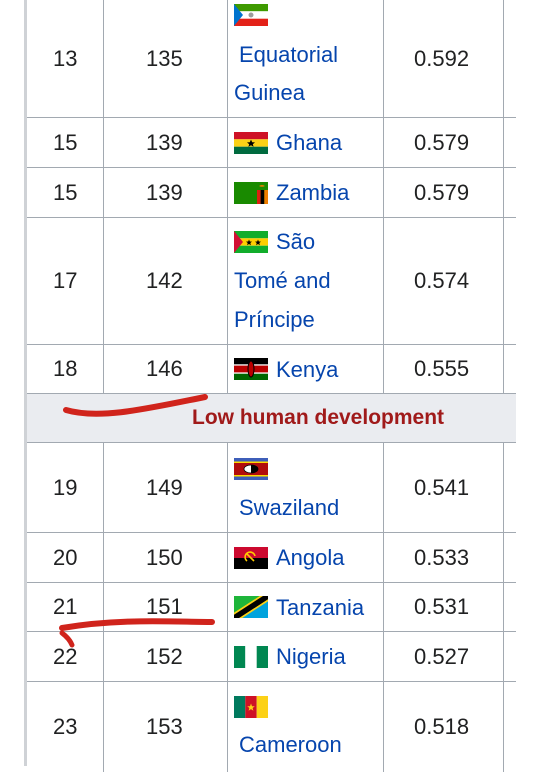 The image size is (538, 772). What do you see at coordinates (166, 58) in the screenshot?
I see `hdi-rank-cell: 135` at bounding box center [166, 58].